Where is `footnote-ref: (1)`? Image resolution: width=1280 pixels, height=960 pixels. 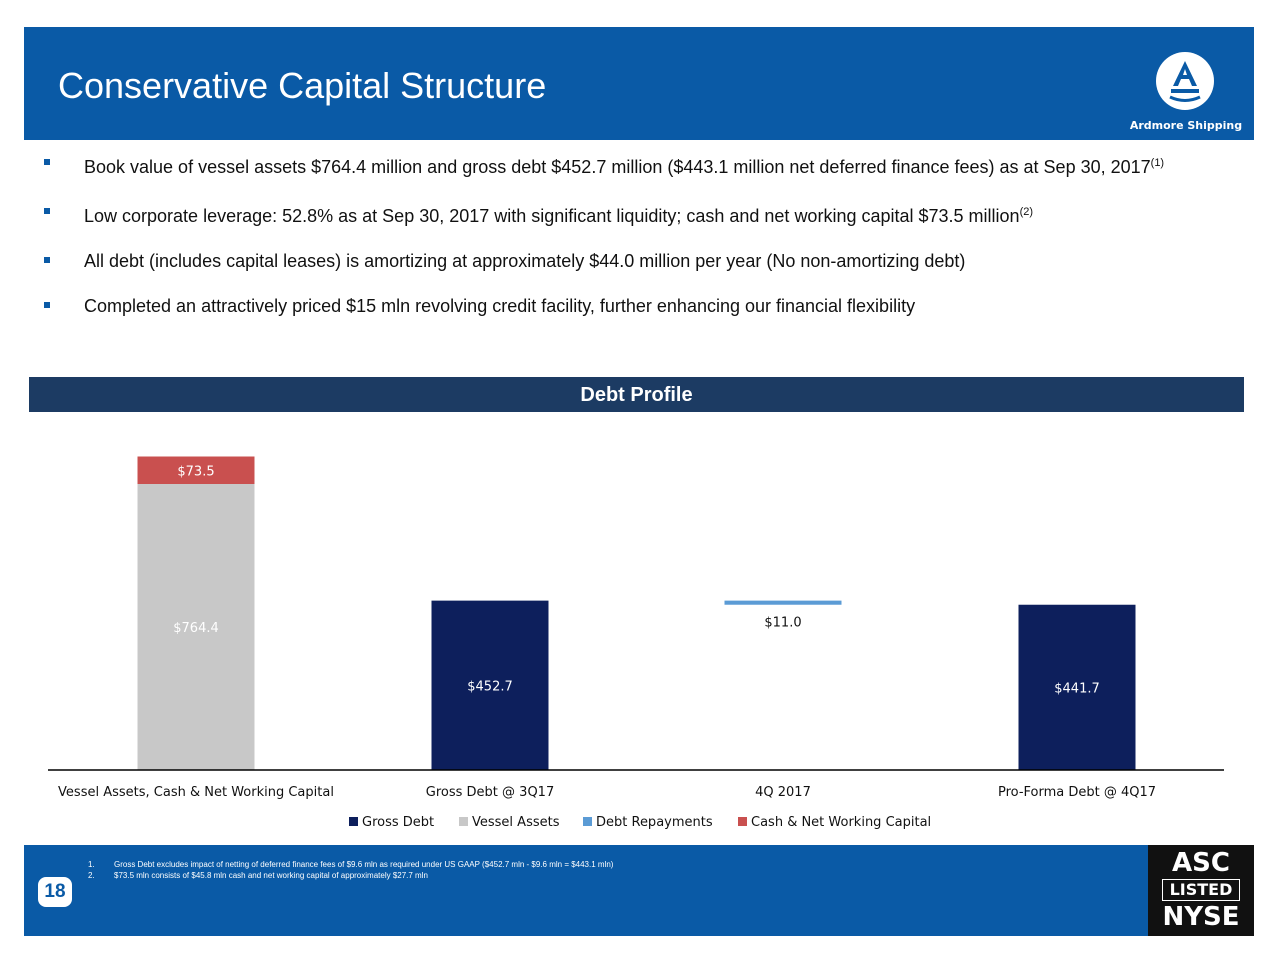
footnote-ref: (1) is located at coordinates (1157, 163).